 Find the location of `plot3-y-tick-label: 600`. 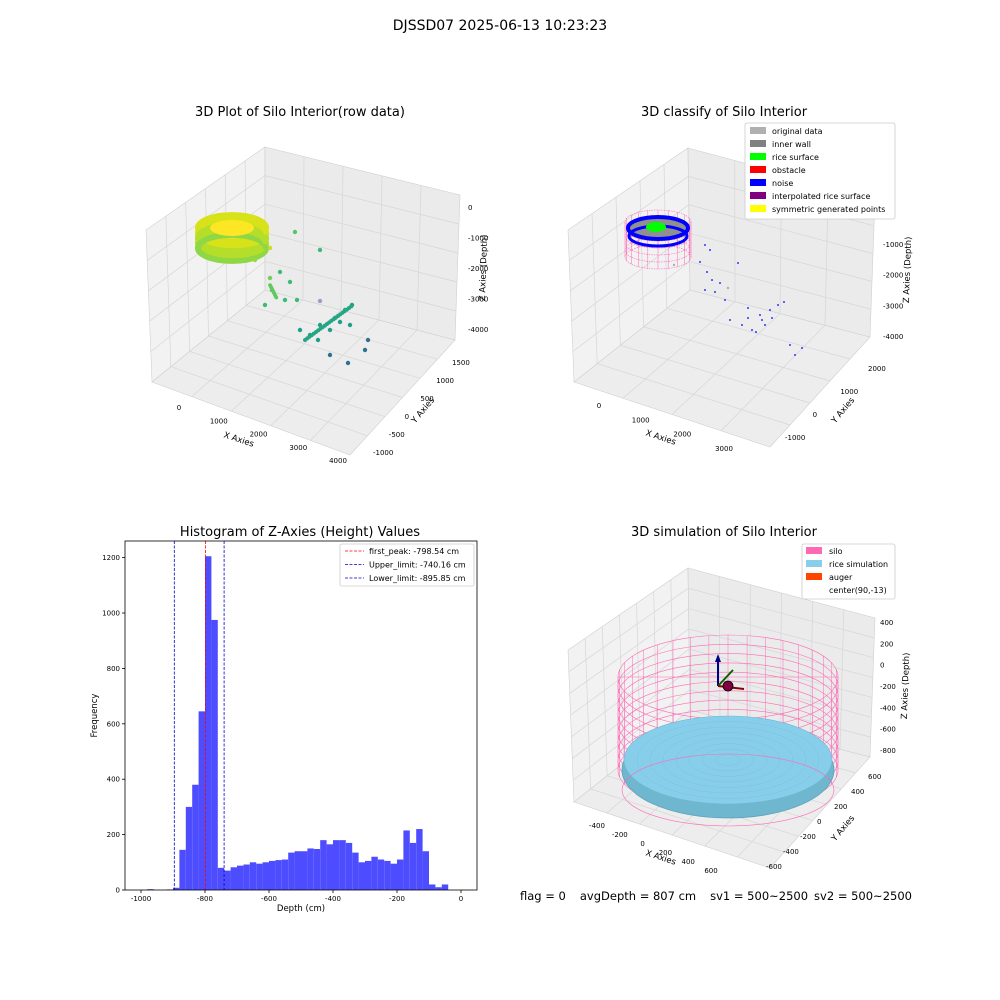

plot3-y-tick-label: 600 is located at coordinates (113, 724).